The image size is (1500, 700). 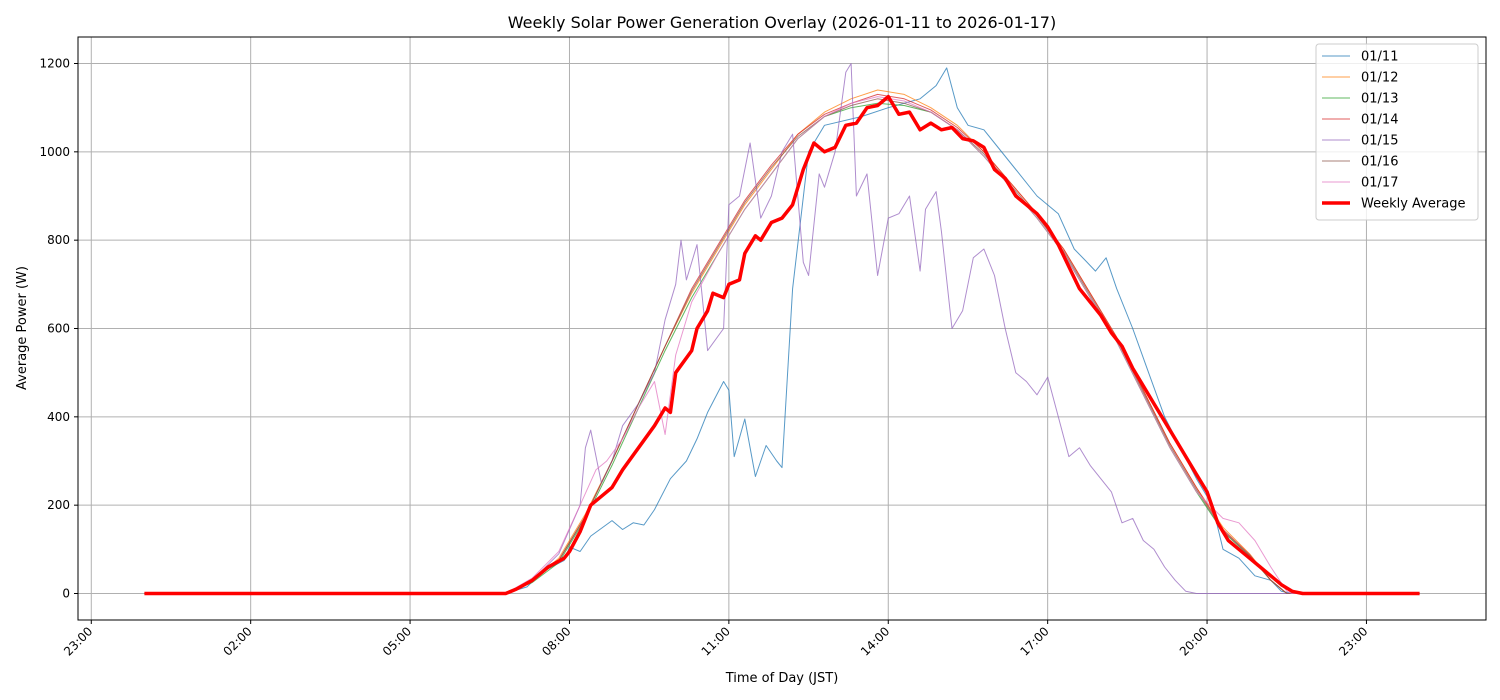 What do you see at coordinates (1413, 204) in the screenshot?
I see `legend-label: Weekly Average` at bounding box center [1413, 204].